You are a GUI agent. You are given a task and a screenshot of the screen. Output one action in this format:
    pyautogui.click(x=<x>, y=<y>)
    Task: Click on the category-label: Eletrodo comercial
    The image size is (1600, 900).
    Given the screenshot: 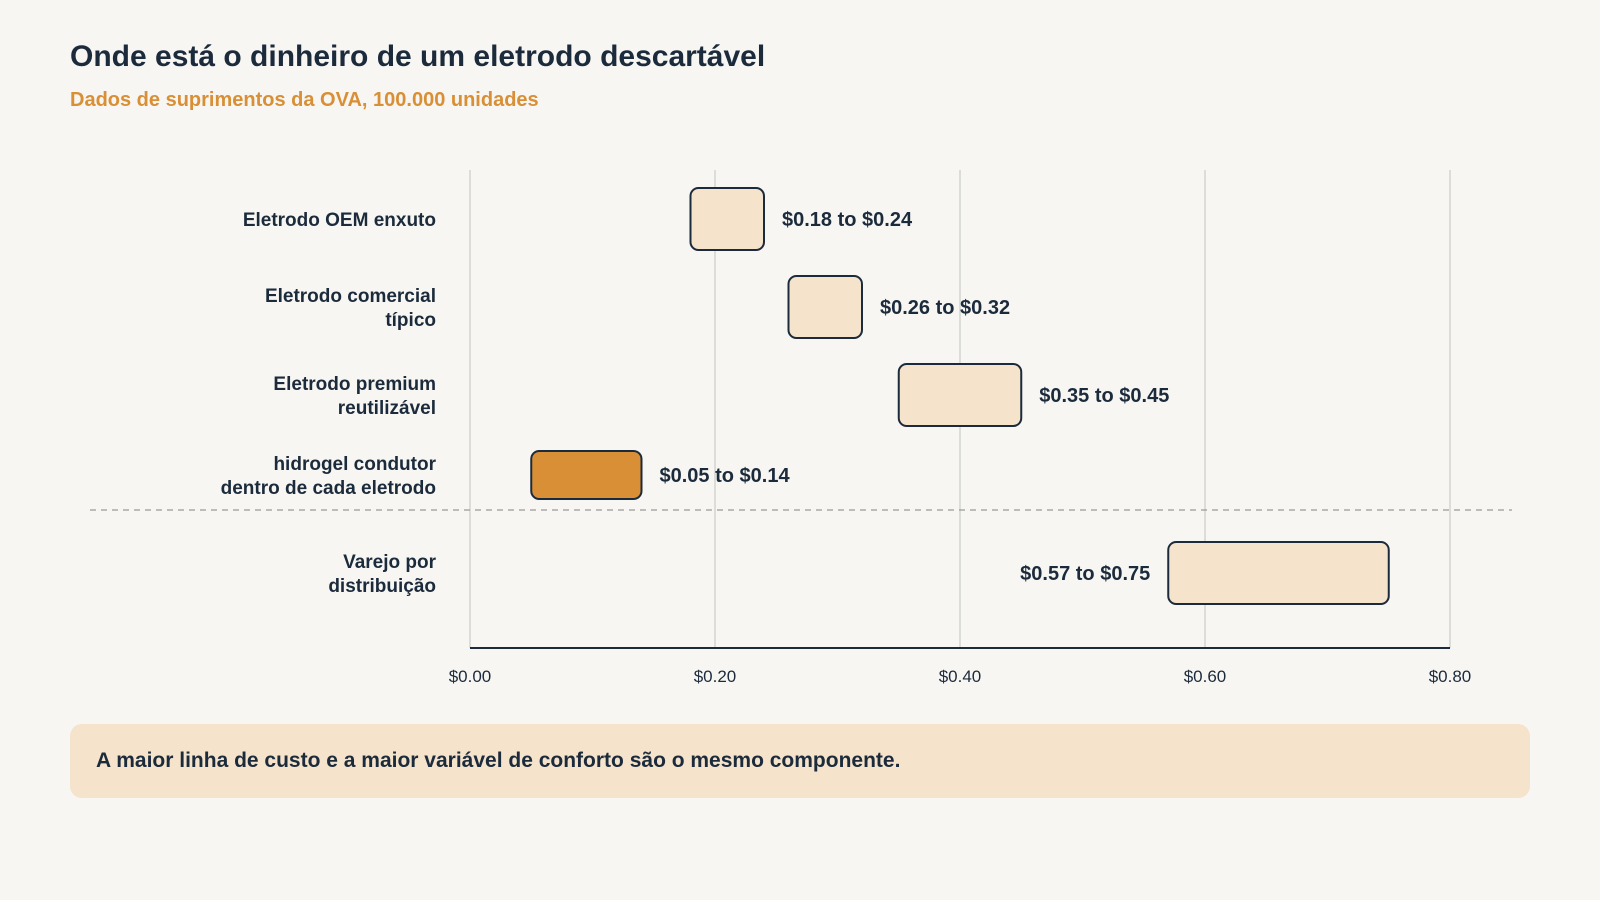 What is the action you would take?
    pyautogui.click(x=350, y=296)
    